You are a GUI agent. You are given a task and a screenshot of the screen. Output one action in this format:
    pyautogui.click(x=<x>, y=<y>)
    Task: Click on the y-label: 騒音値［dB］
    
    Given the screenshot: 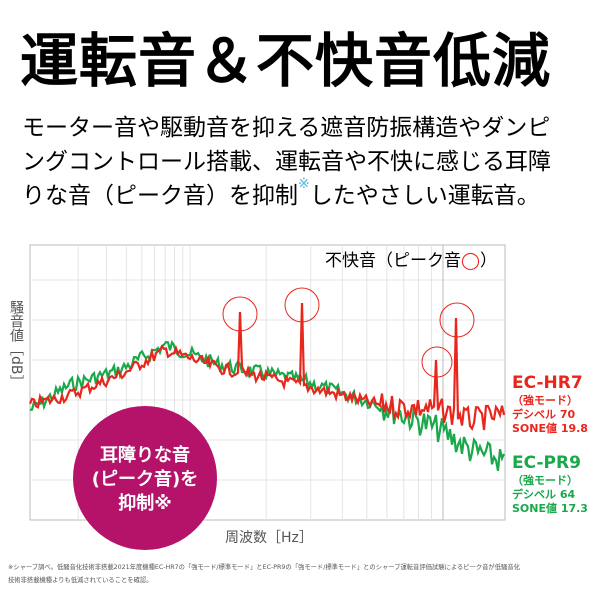 What is the action you would take?
    pyautogui.click(x=16, y=344)
    